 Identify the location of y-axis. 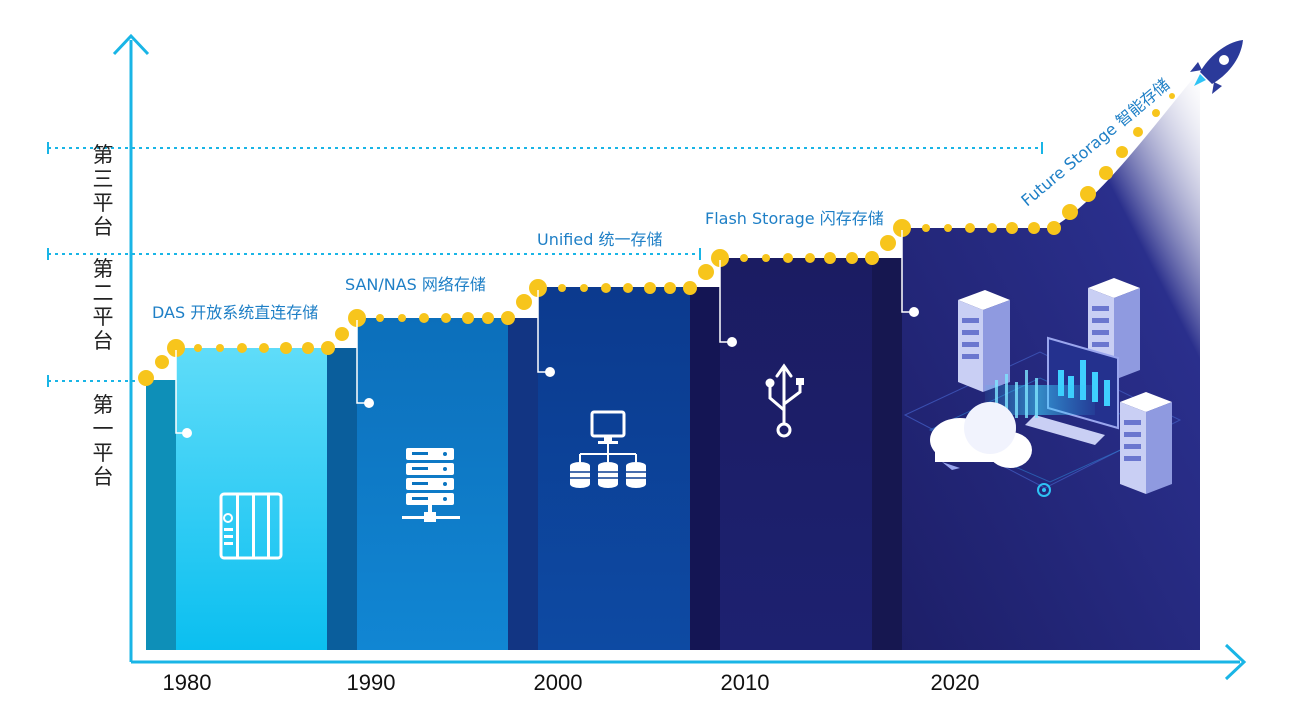
(131, 347).